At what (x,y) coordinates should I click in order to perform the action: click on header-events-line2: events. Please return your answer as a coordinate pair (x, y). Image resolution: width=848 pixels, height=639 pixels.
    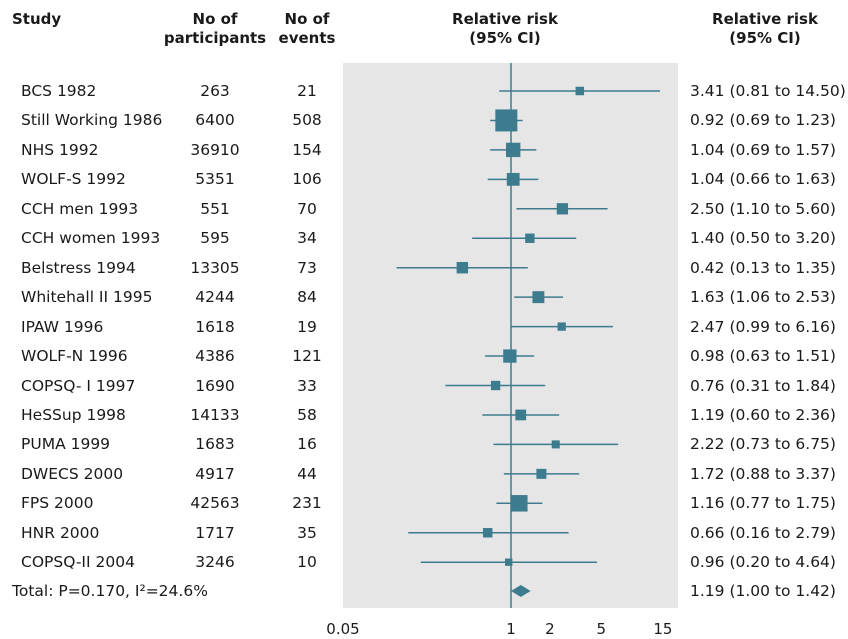
    Looking at the image, I should click on (307, 38).